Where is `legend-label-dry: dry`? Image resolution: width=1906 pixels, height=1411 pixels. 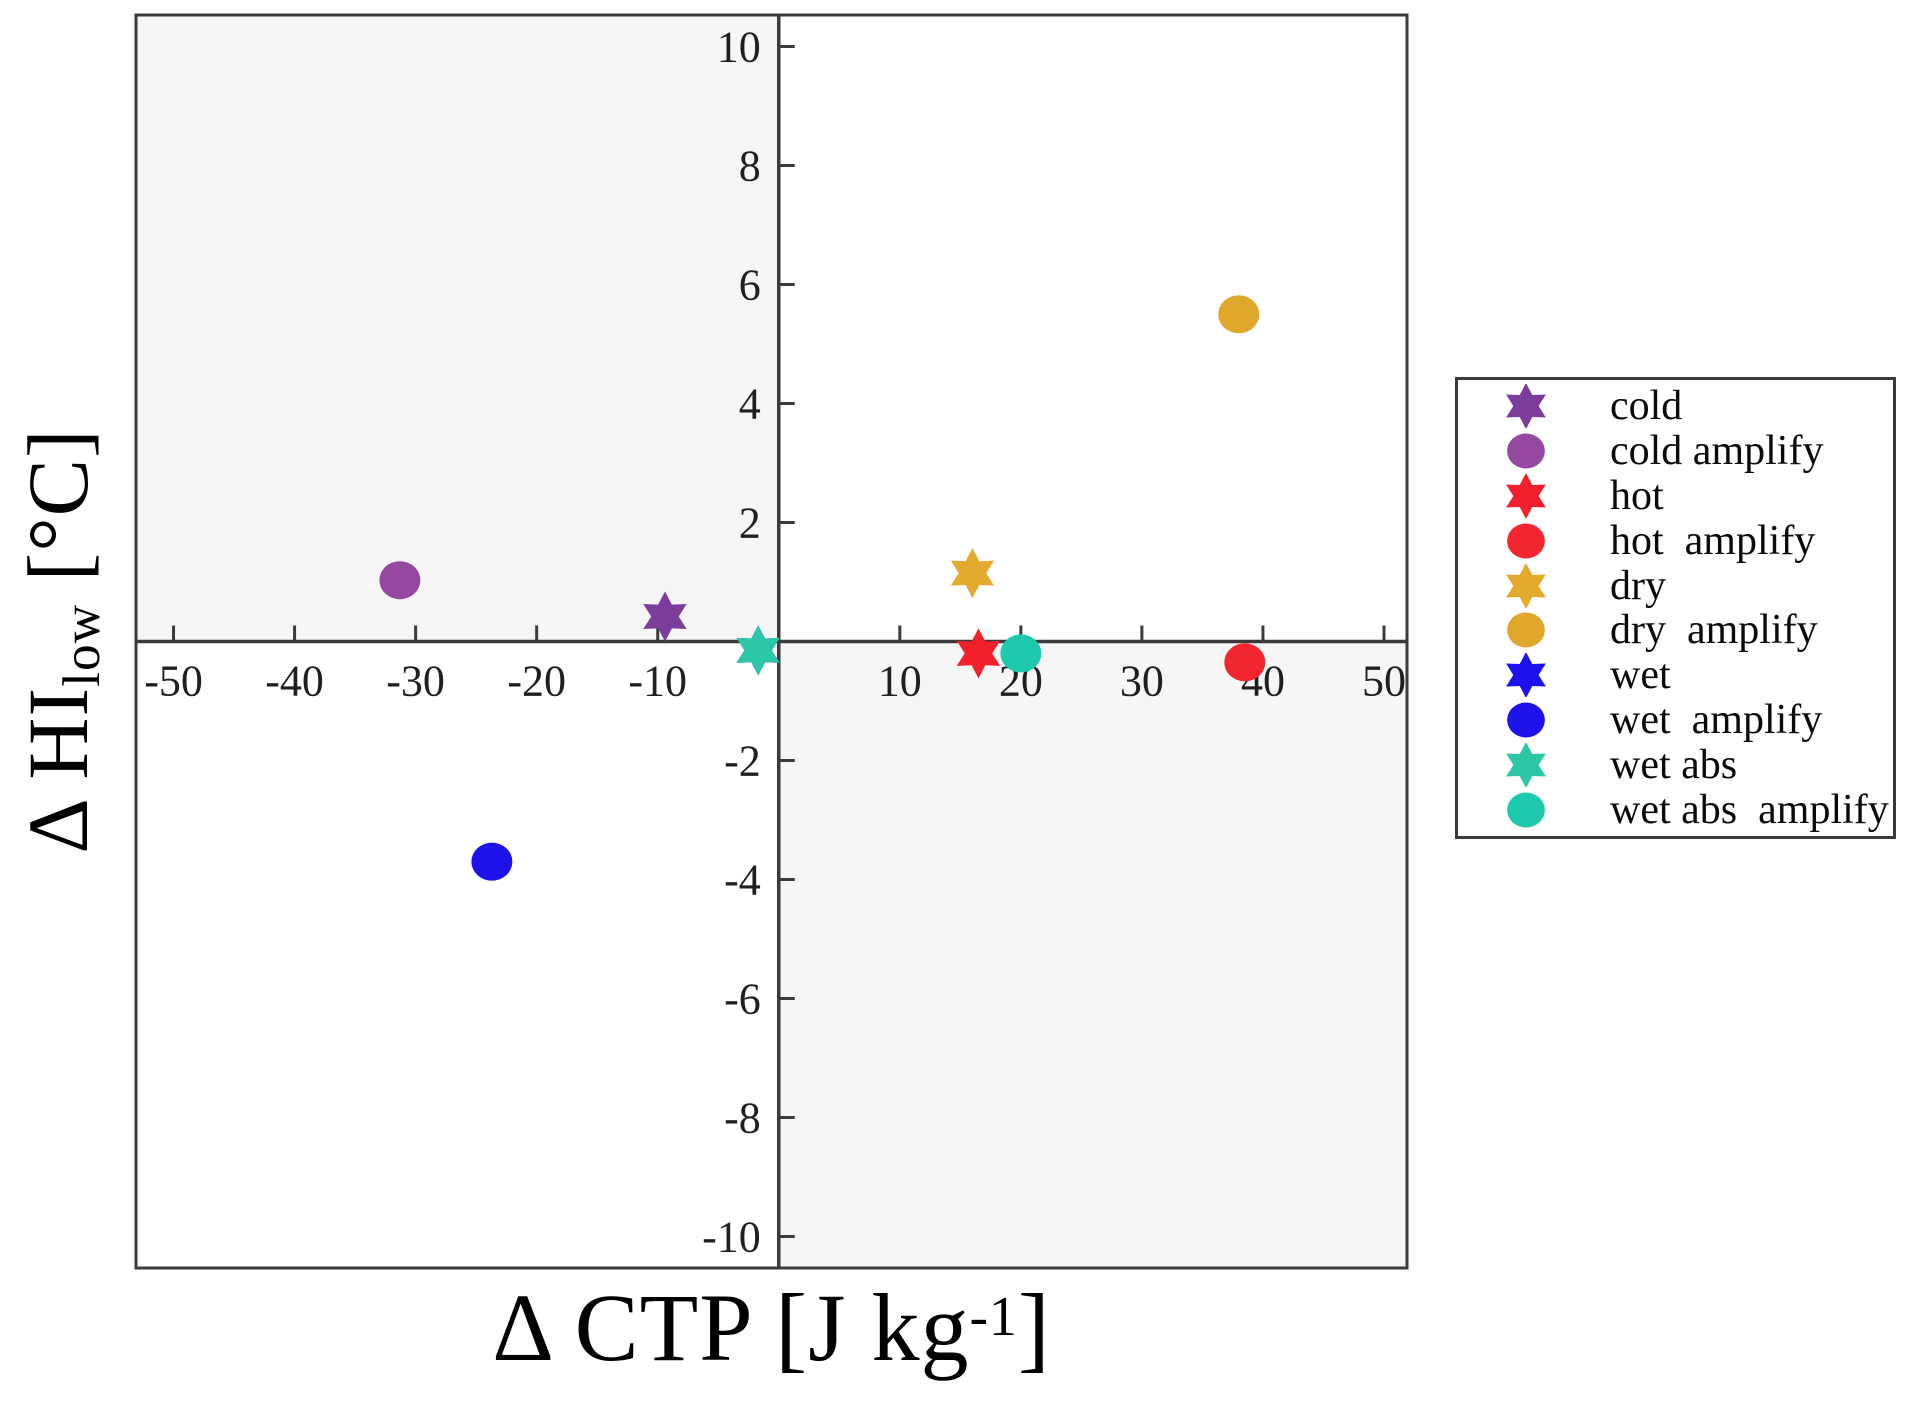 legend-label-dry: dry is located at coordinates (1638, 585).